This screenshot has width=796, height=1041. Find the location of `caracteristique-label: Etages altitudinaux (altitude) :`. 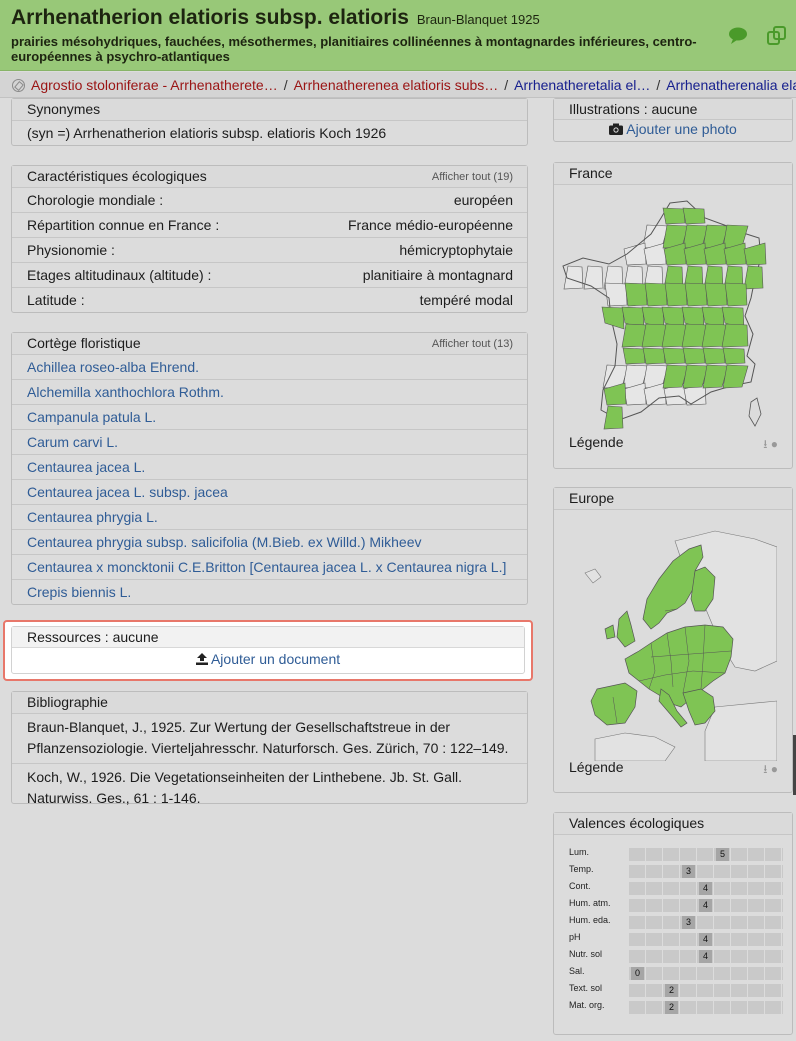

caracteristique-label: Etages altitudinaux (altitude) : is located at coordinates (119, 275).